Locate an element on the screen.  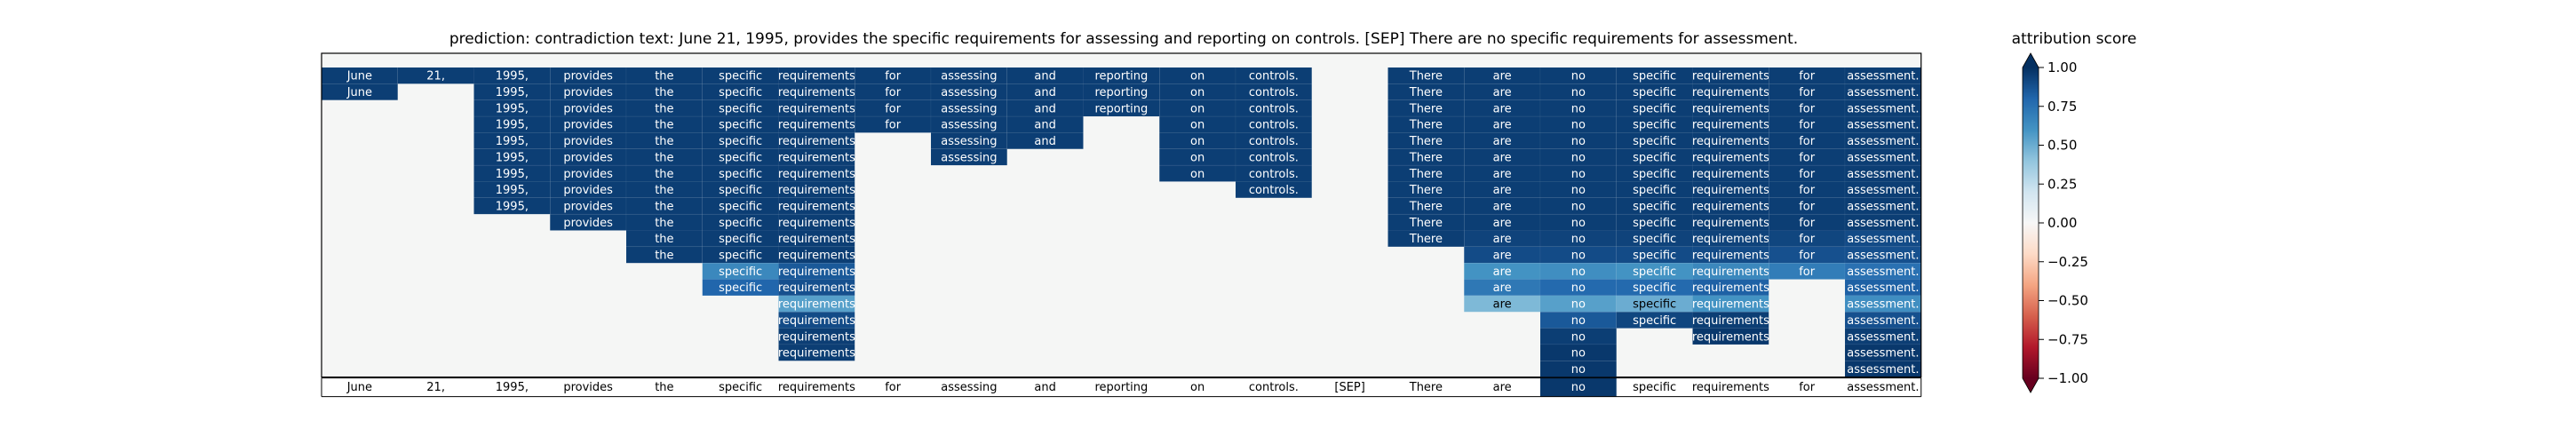
token-axis-label: June is located at coordinates (359, 387).